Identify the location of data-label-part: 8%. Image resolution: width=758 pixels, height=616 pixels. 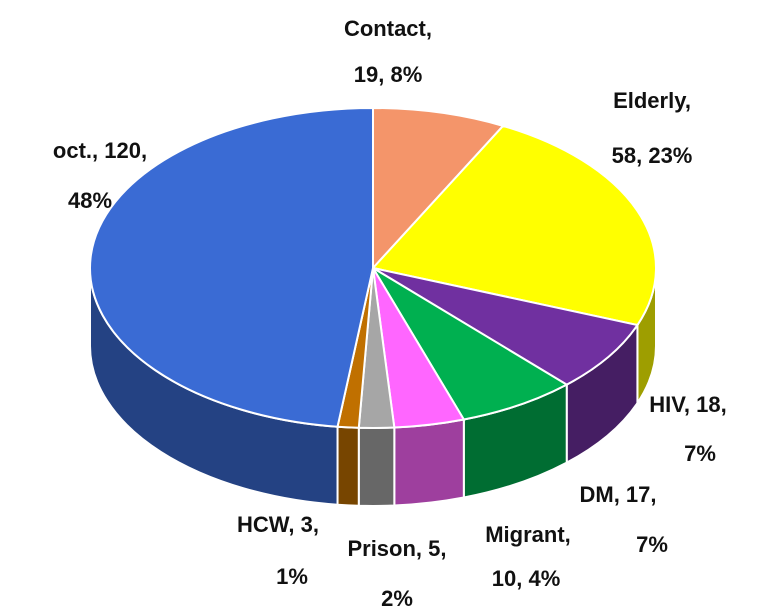
(406, 74).